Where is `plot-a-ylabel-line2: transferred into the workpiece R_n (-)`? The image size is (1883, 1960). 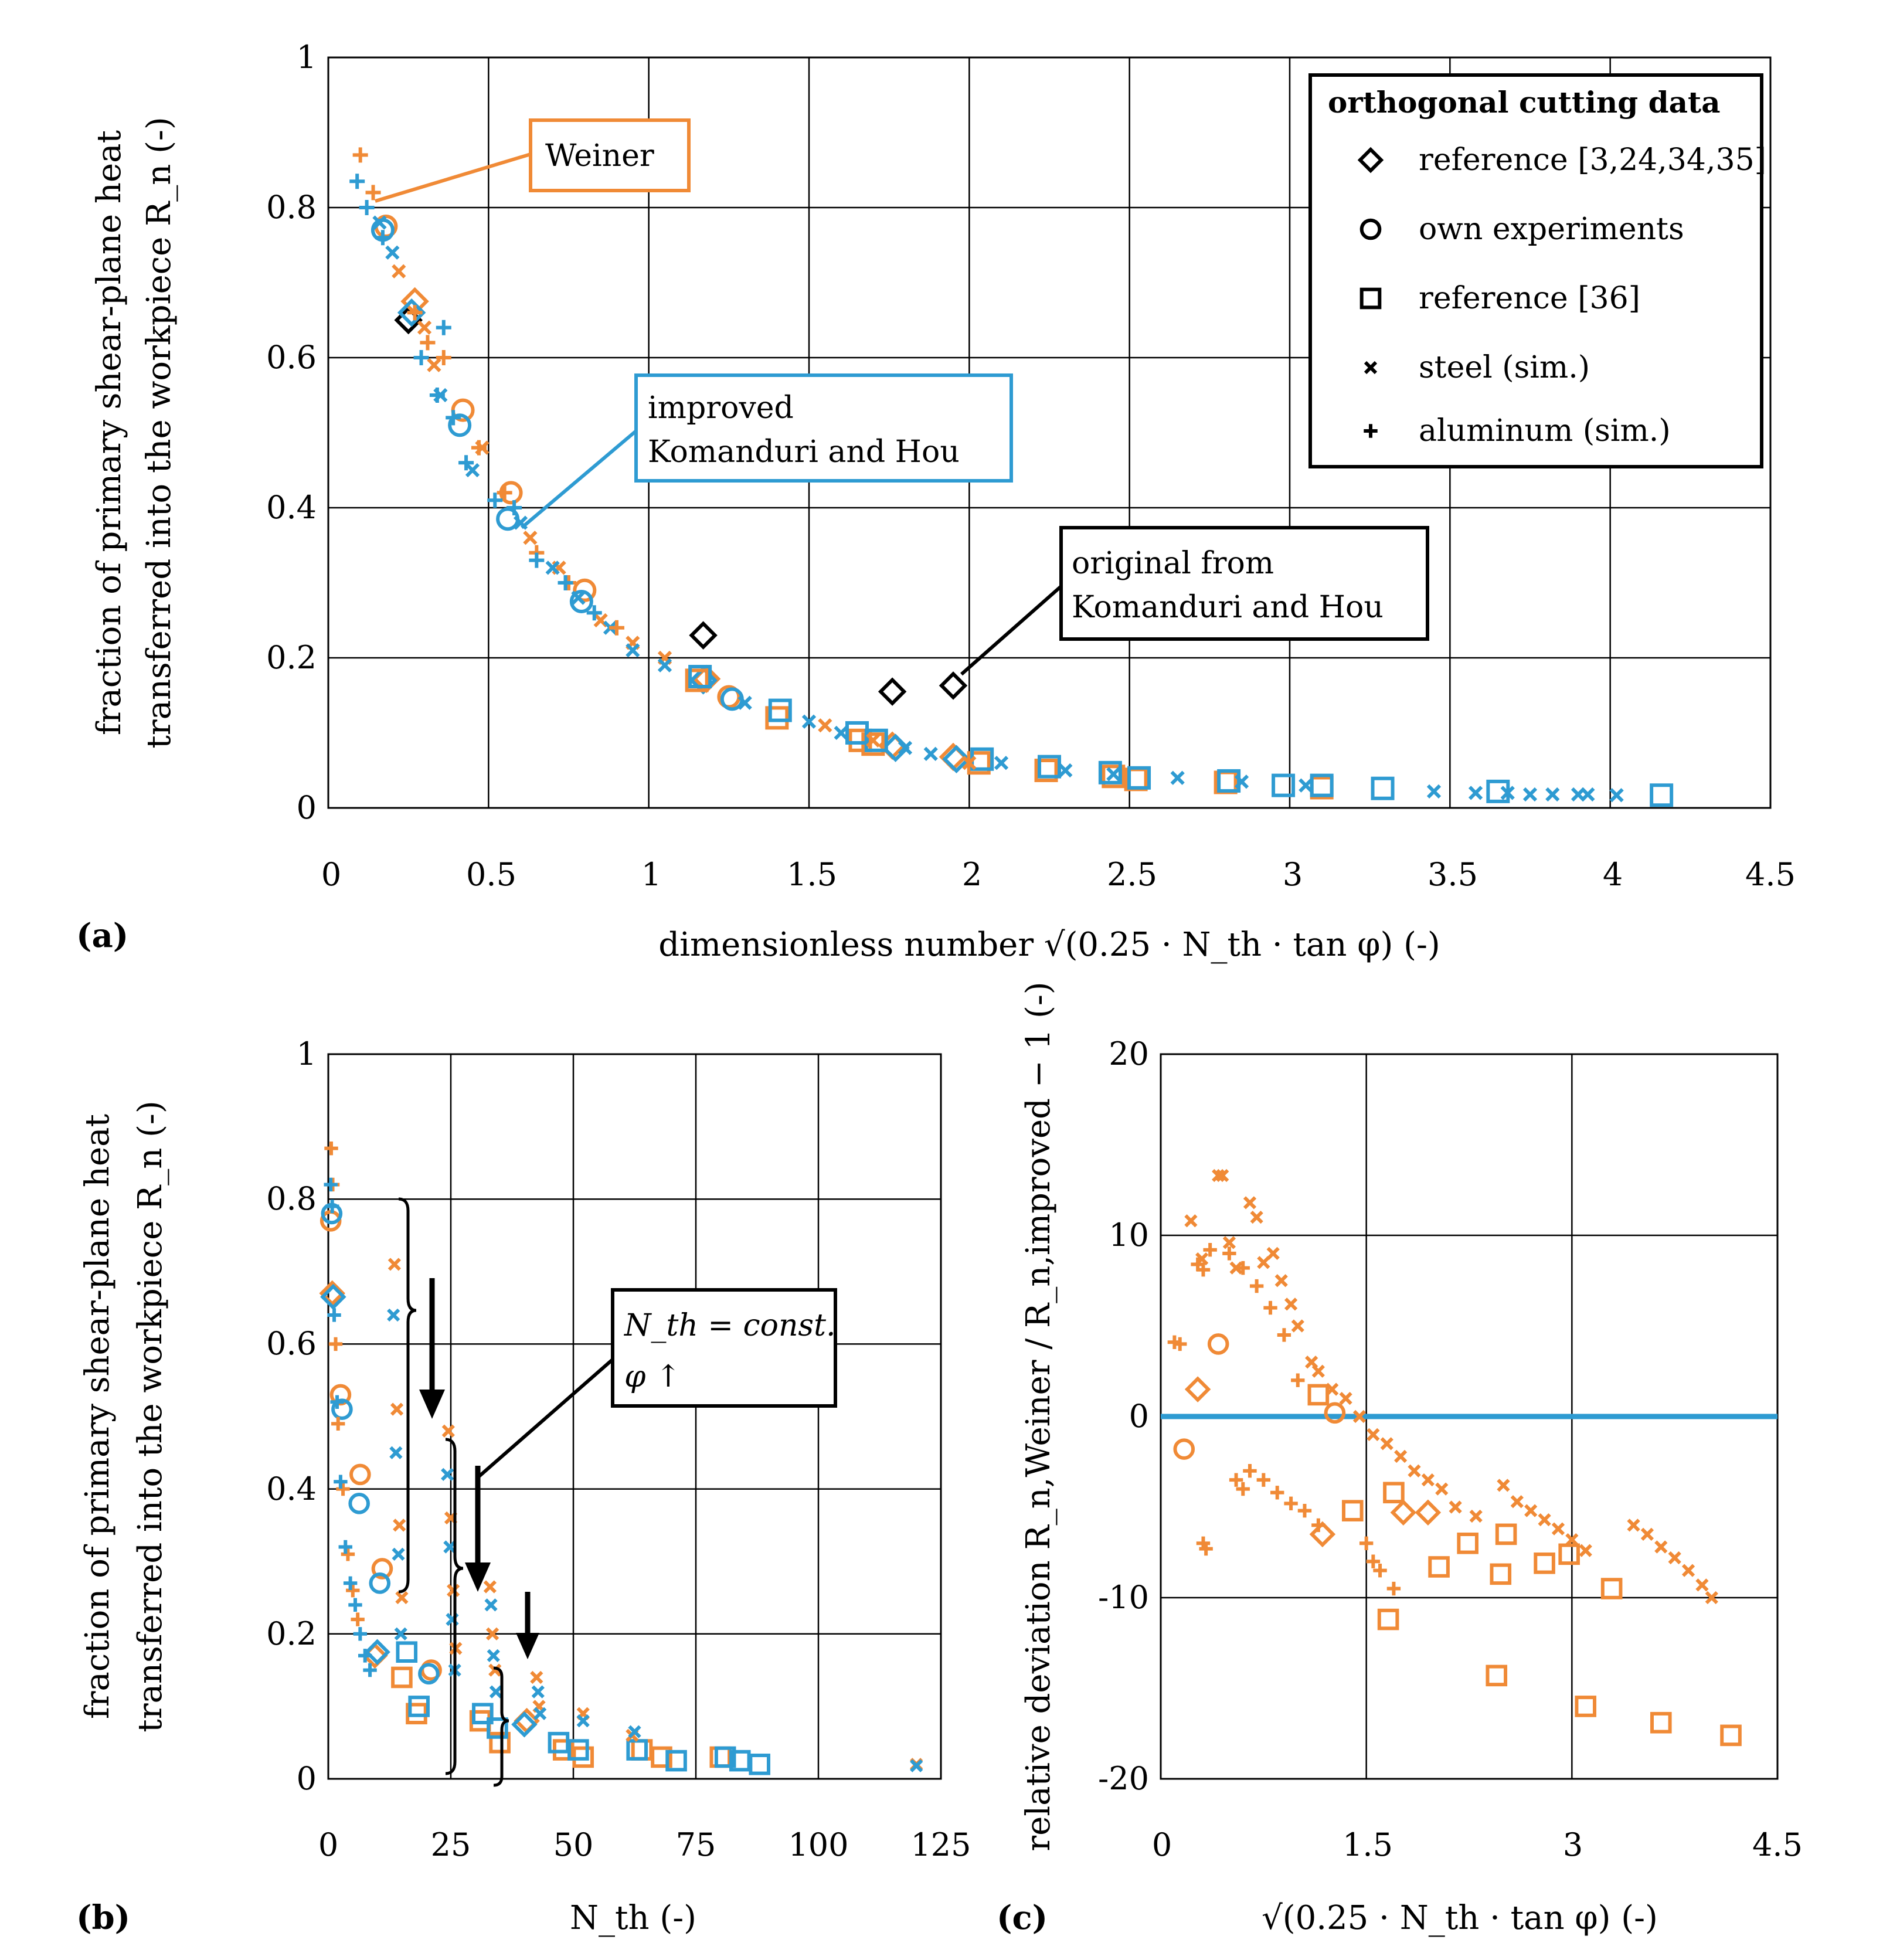
plot-a-ylabel-line2: transferred into the workpiece R_n (-) is located at coordinates (159, 432).